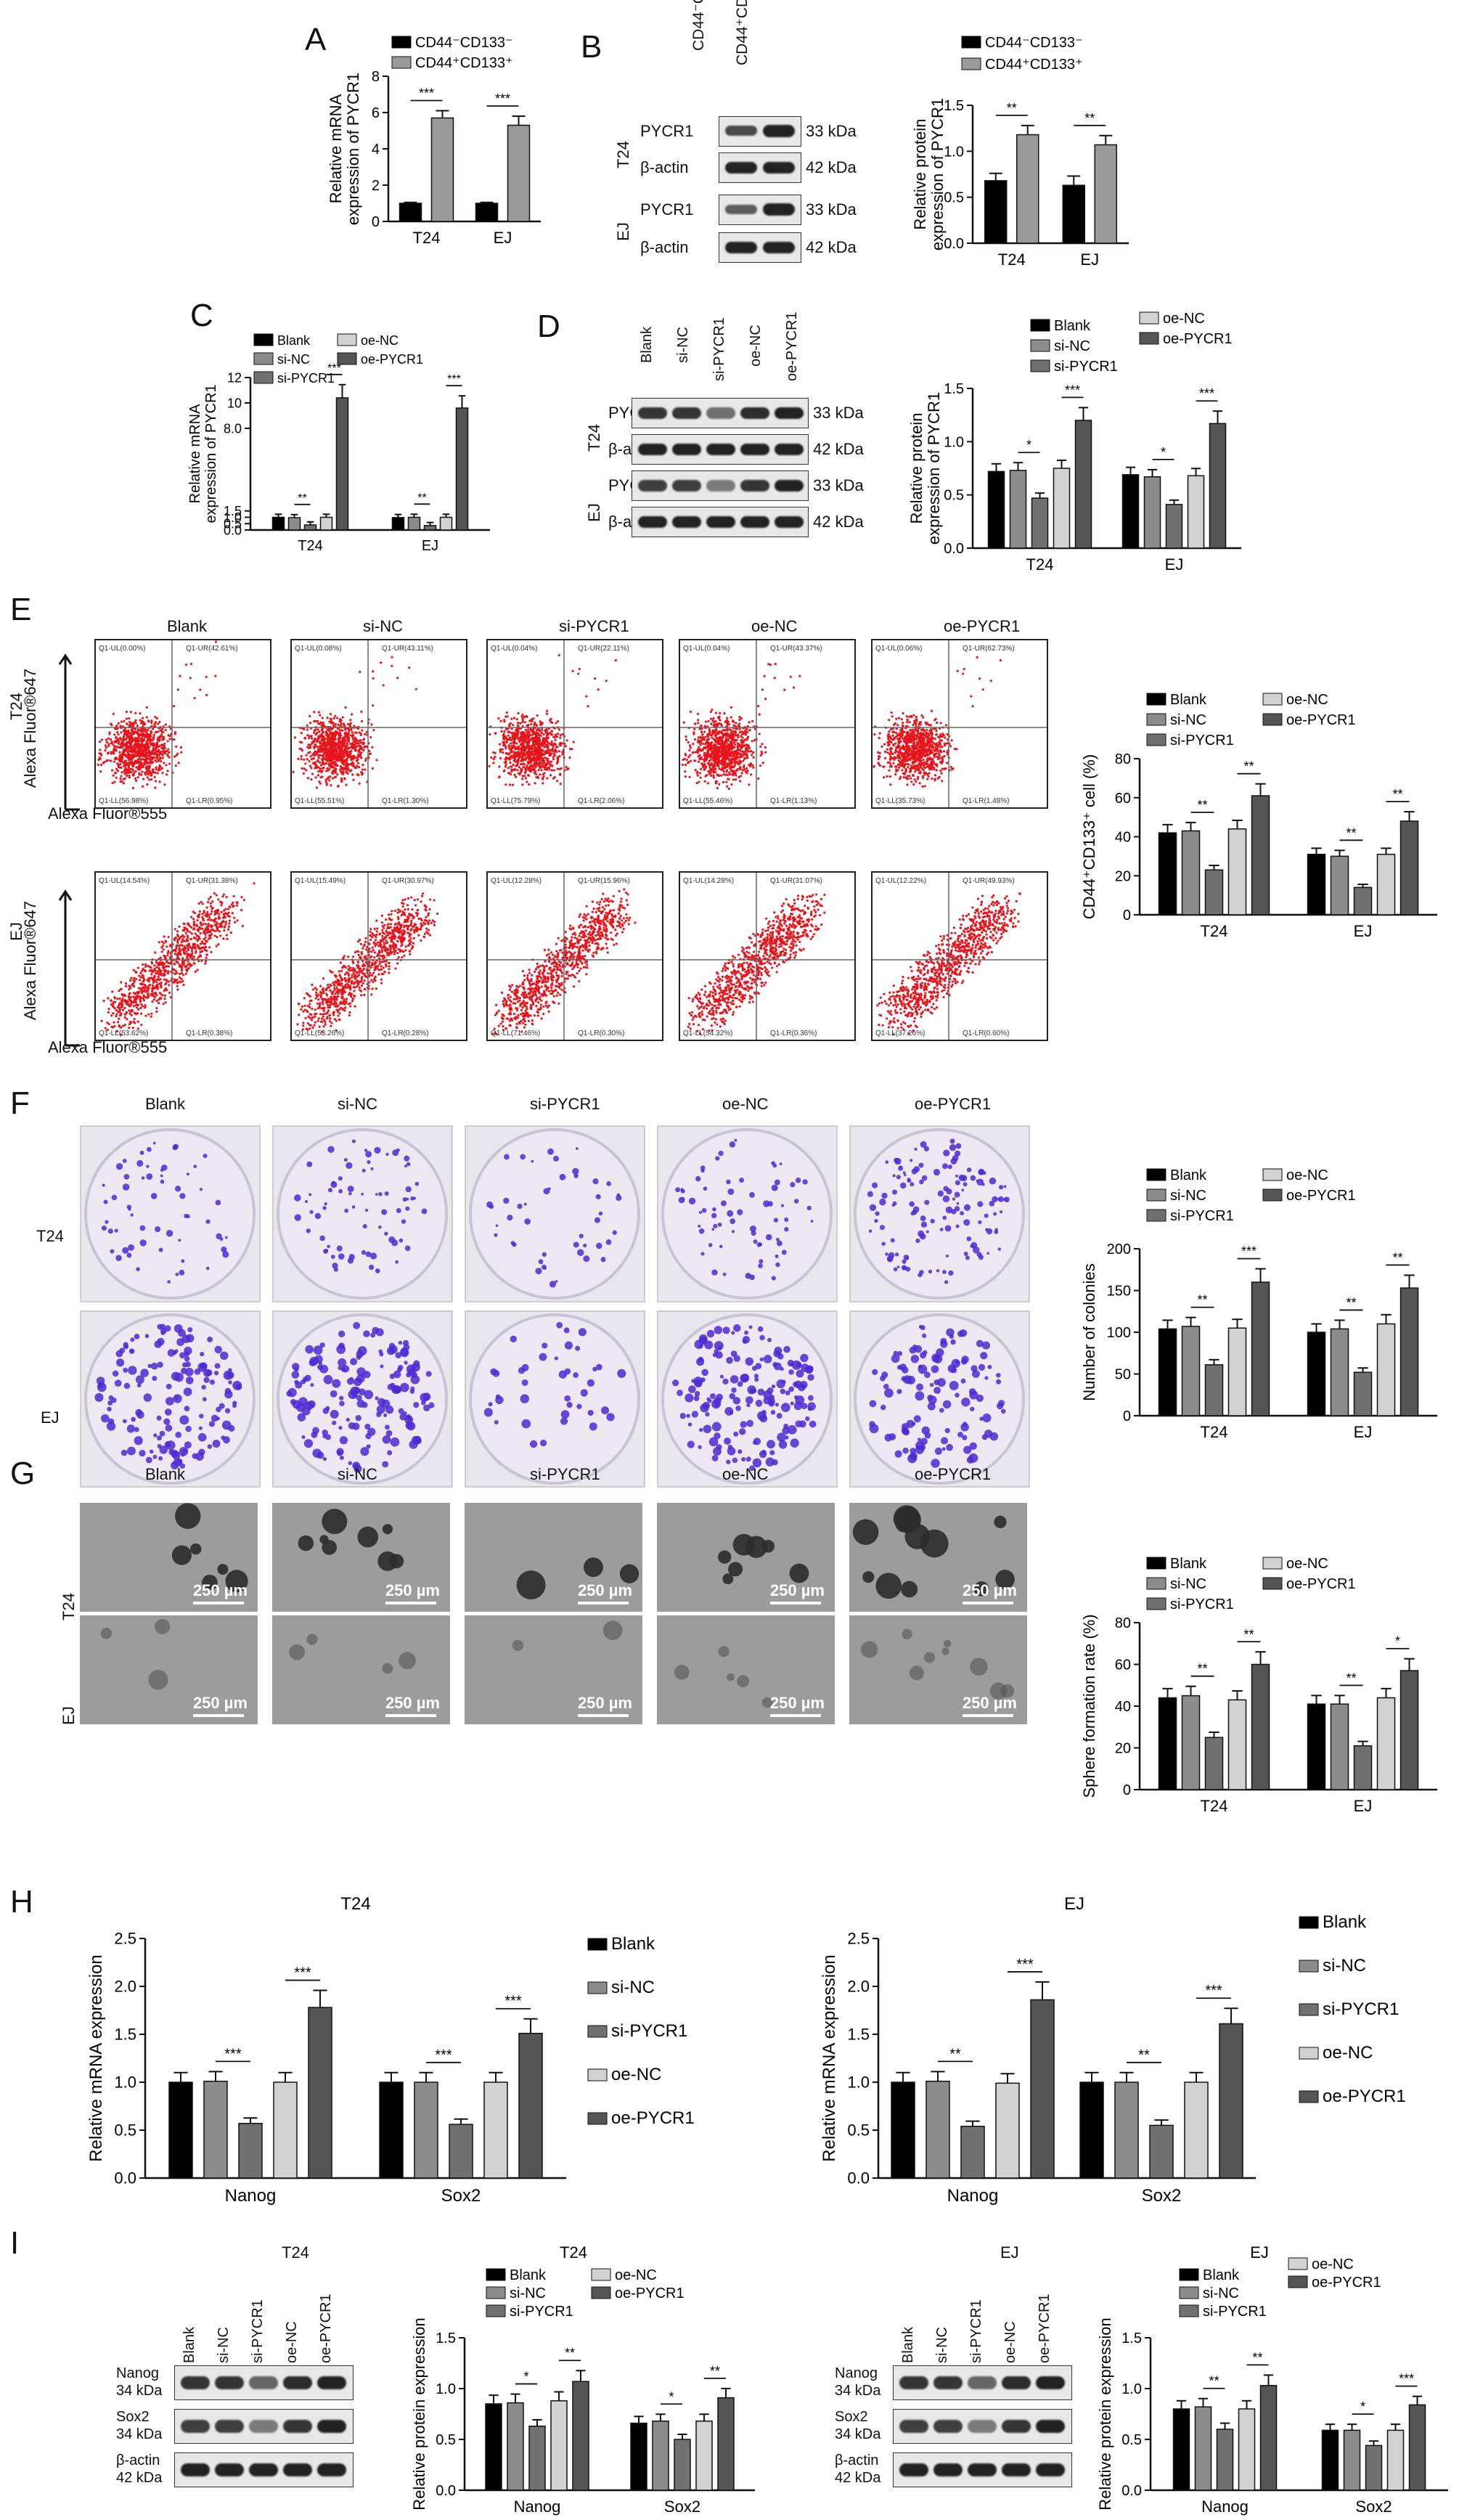 The image size is (1475, 2520). What do you see at coordinates (383, 626) in the screenshot?
I see `flow-header-sinc: si-NC` at bounding box center [383, 626].